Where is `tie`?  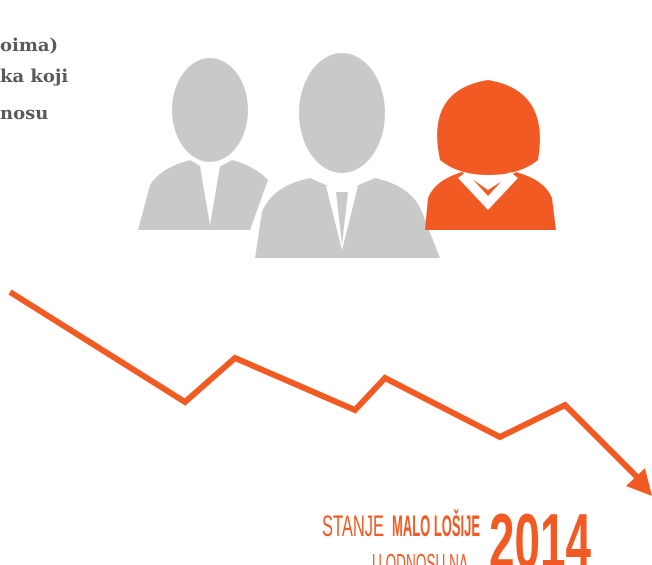 tie is located at coordinates (342, 218).